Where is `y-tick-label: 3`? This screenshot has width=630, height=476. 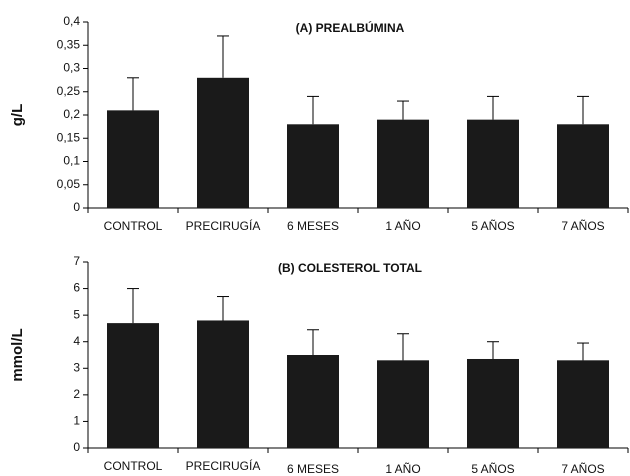
y-tick-label: 3 is located at coordinates (76, 367).